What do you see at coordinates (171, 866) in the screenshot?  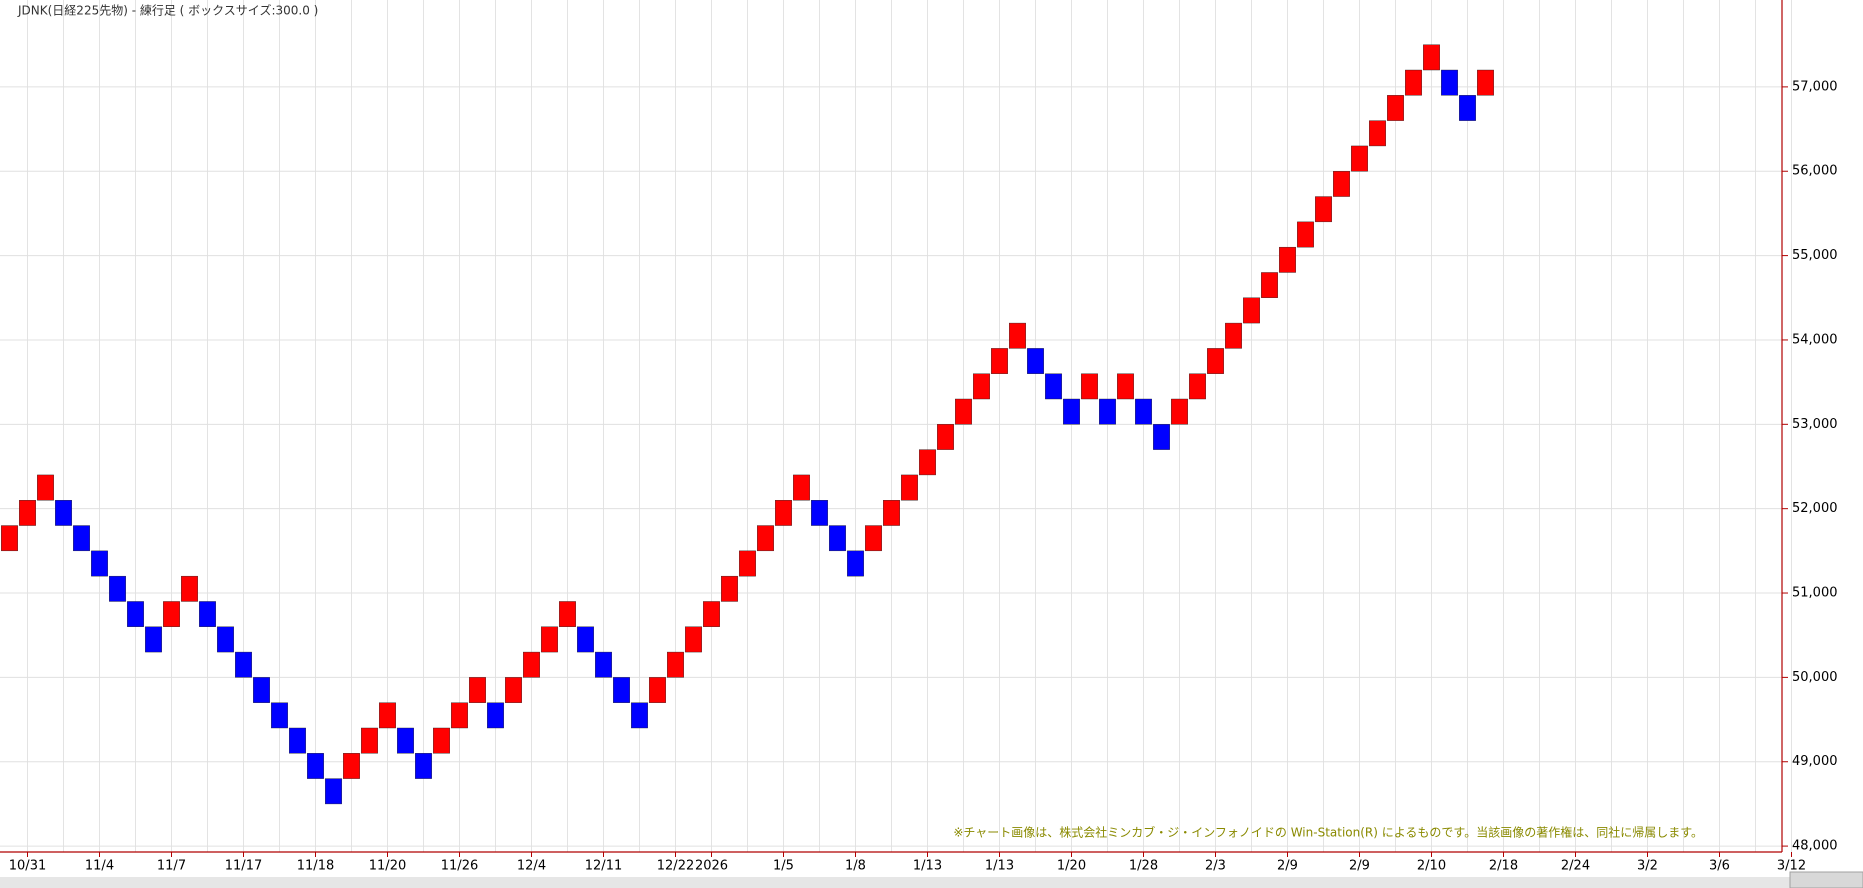 I see `x-tick-label: 11/7` at bounding box center [171, 866].